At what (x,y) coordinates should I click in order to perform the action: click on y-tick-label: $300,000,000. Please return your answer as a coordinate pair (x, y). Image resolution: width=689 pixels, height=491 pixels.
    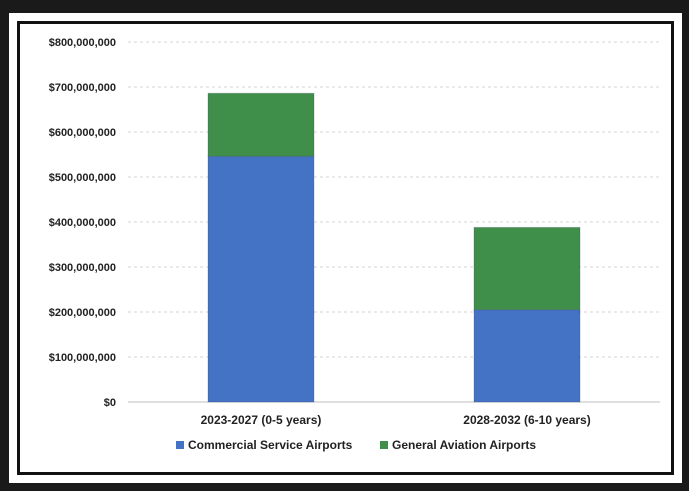
    Looking at the image, I should click on (82, 268).